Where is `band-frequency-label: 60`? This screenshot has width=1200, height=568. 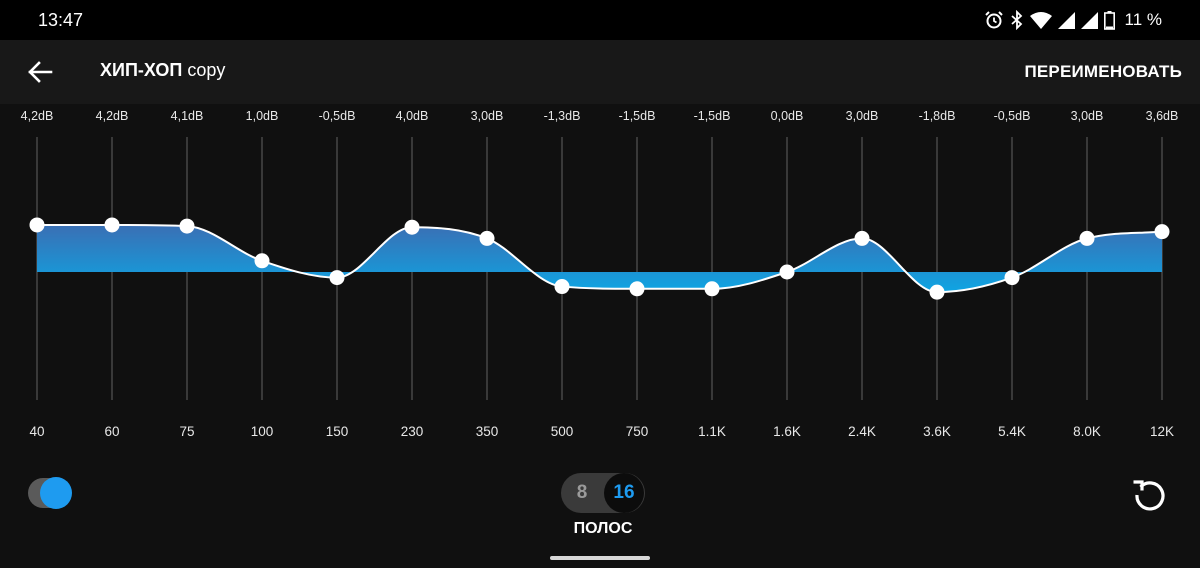 band-frequency-label: 60 is located at coordinates (111, 431).